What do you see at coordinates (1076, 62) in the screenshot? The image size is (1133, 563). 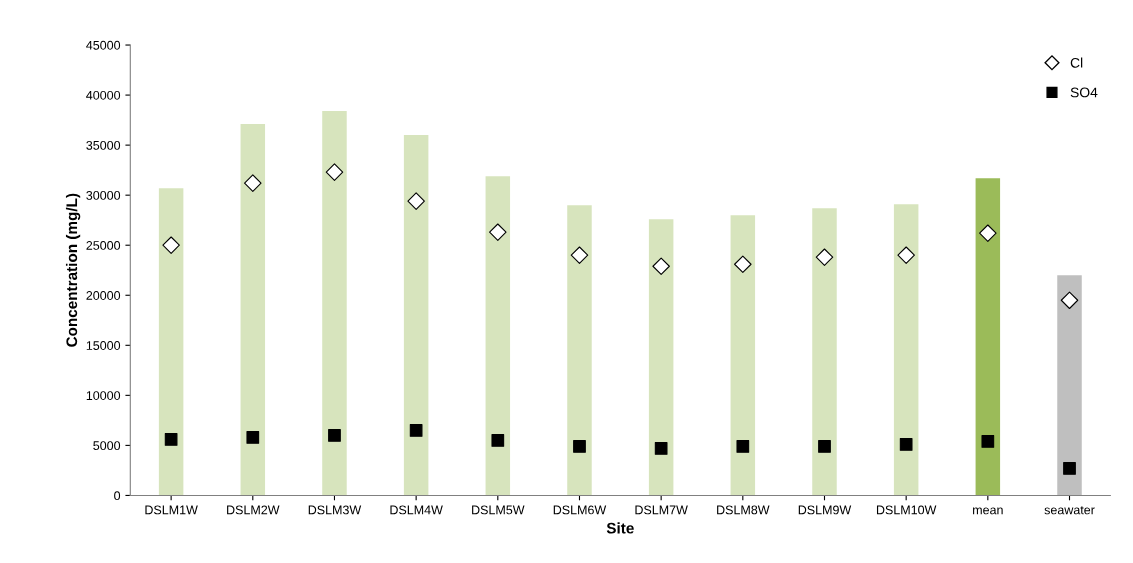 I see `legend-label: Cl` at bounding box center [1076, 62].